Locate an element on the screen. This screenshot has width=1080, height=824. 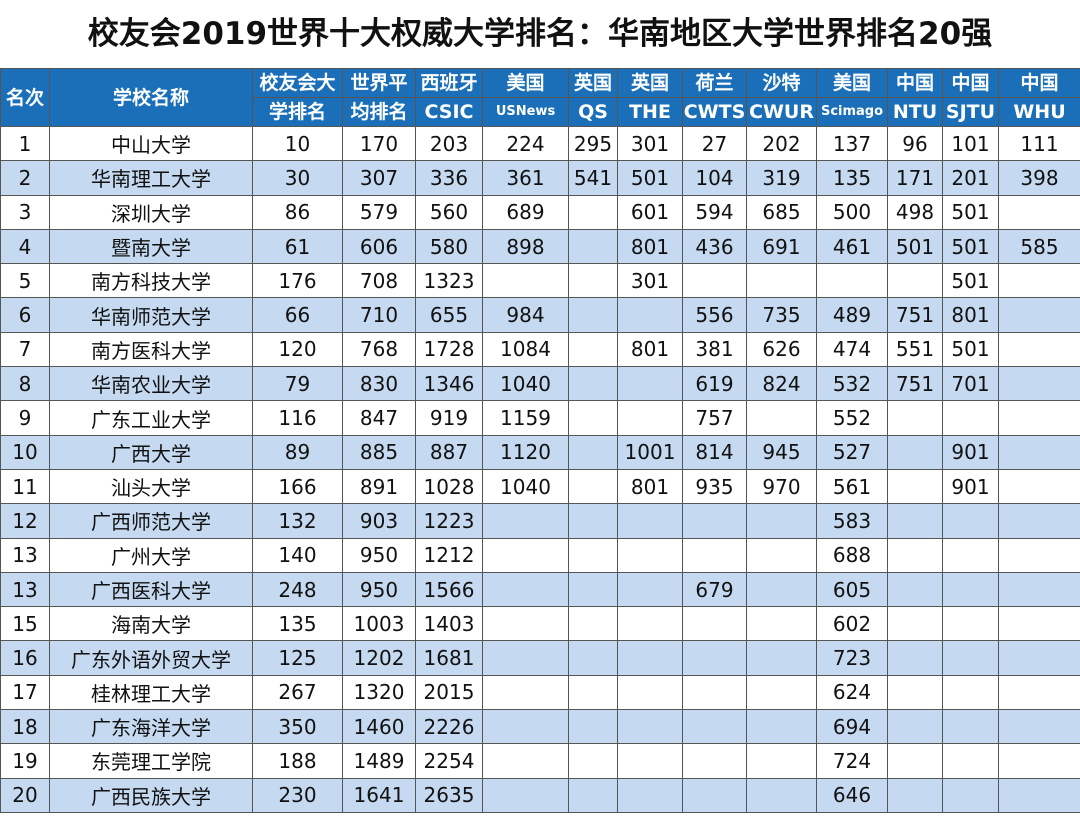
value-cell: 891 is located at coordinates (379, 486).